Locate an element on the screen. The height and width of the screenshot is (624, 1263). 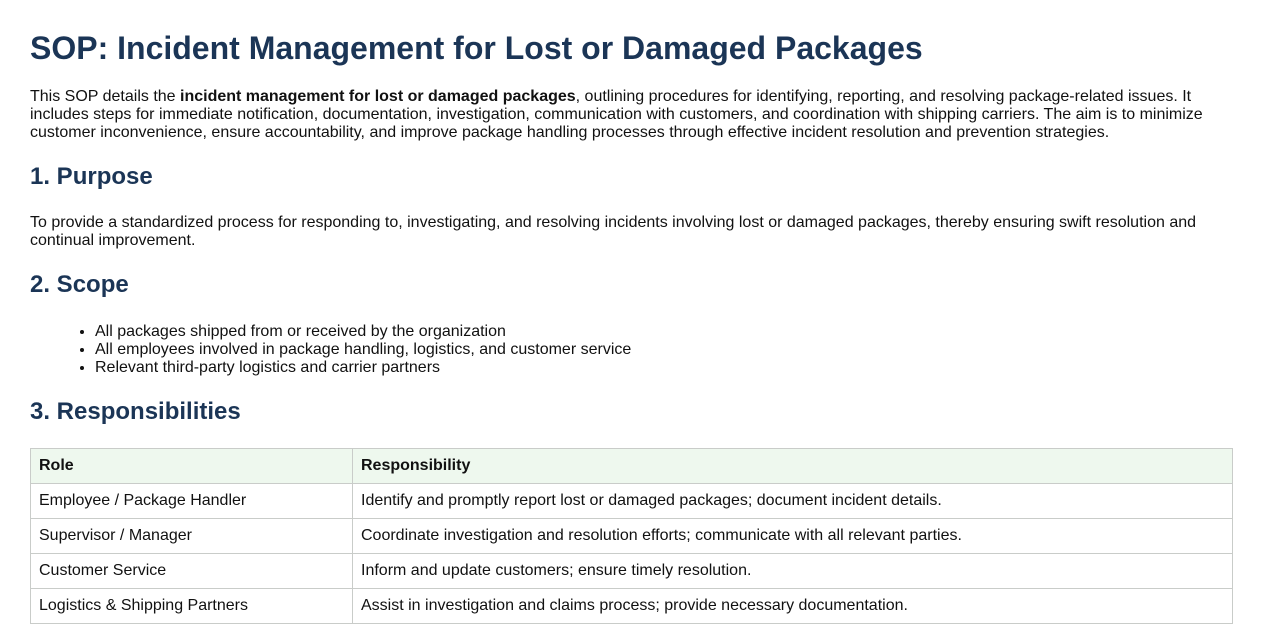
role-cell: Employee / Package Handler is located at coordinates (191, 501).